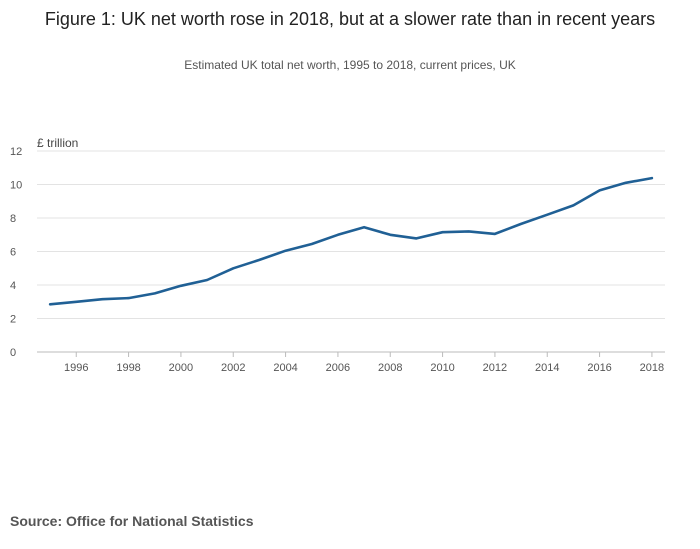 The image size is (700, 549). What do you see at coordinates (181, 368) in the screenshot?
I see `x-tick-label: 2000` at bounding box center [181, 368].